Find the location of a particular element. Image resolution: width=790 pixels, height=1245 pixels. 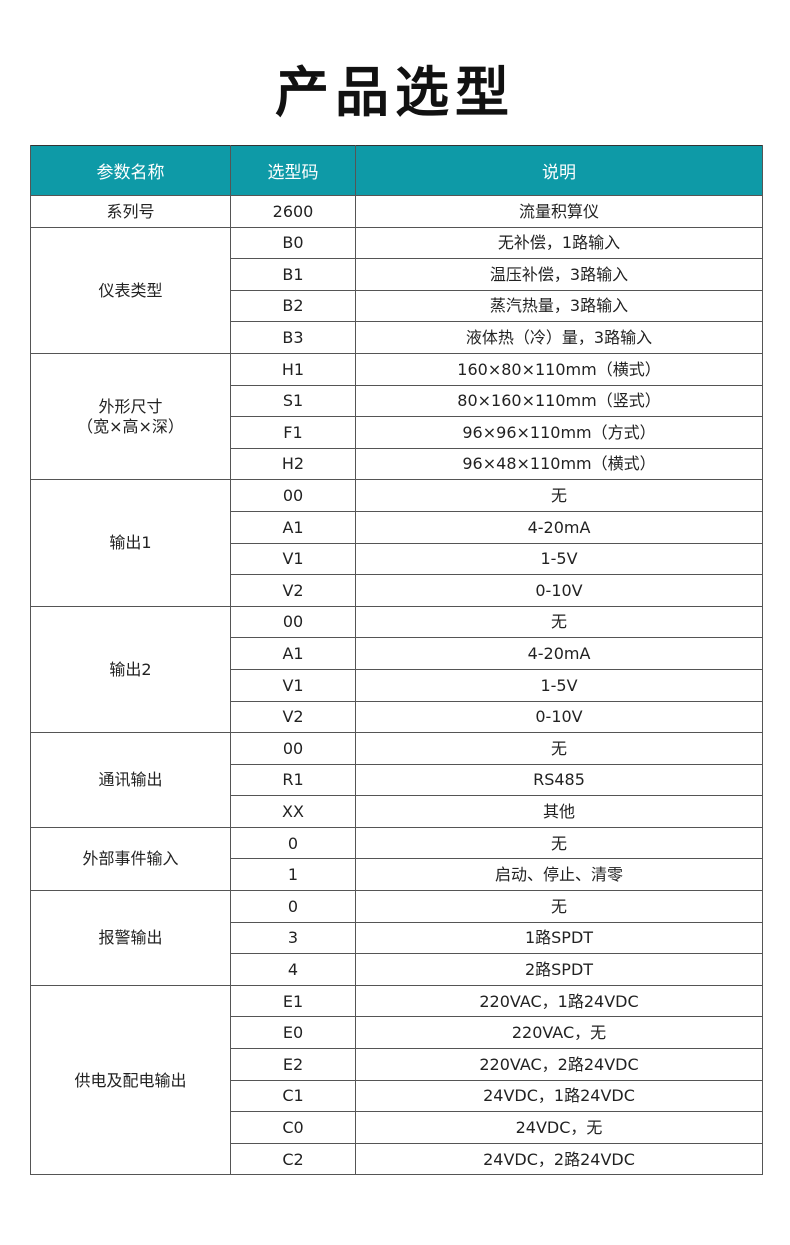

table-row: 报警输出 0 无 is located at coordinates (396, 938).